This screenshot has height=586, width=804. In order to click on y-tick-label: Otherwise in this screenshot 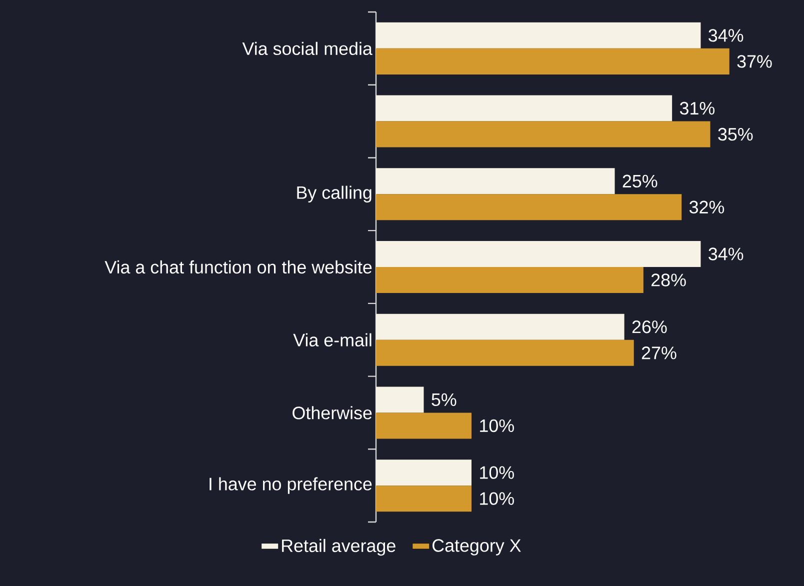, I will do `click(332, 413)`.